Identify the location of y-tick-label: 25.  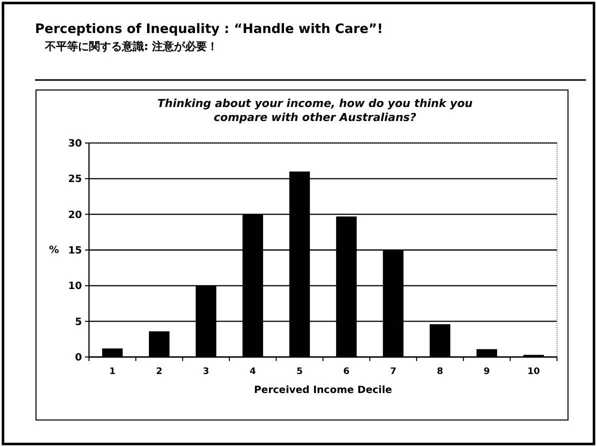
(75, 180).